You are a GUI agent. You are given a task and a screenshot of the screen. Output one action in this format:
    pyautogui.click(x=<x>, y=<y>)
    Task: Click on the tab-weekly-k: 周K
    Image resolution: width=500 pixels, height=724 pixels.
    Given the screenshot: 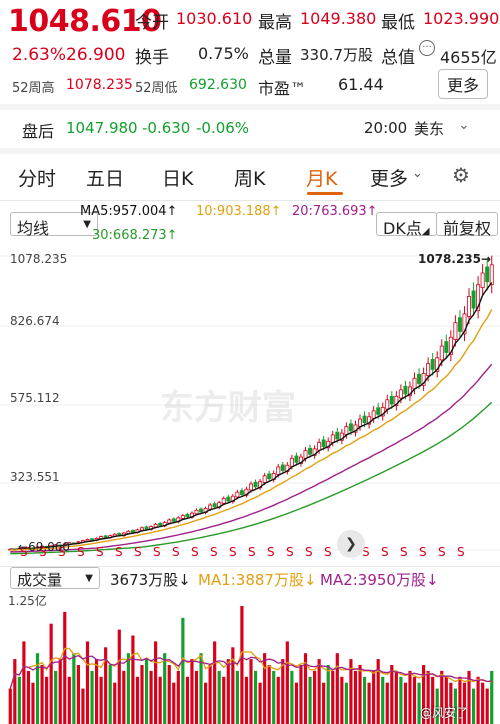 What is the action you would take?
    pyautogui.click(x=250, y=179)
    